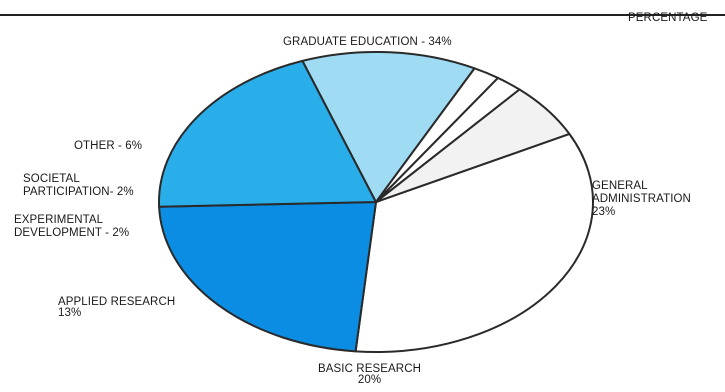 Image resolution: width=725 pixels, height=392 pixels. I want to click on label-basic-research: BASIC RESEARCH 20%, so click(369, 375).